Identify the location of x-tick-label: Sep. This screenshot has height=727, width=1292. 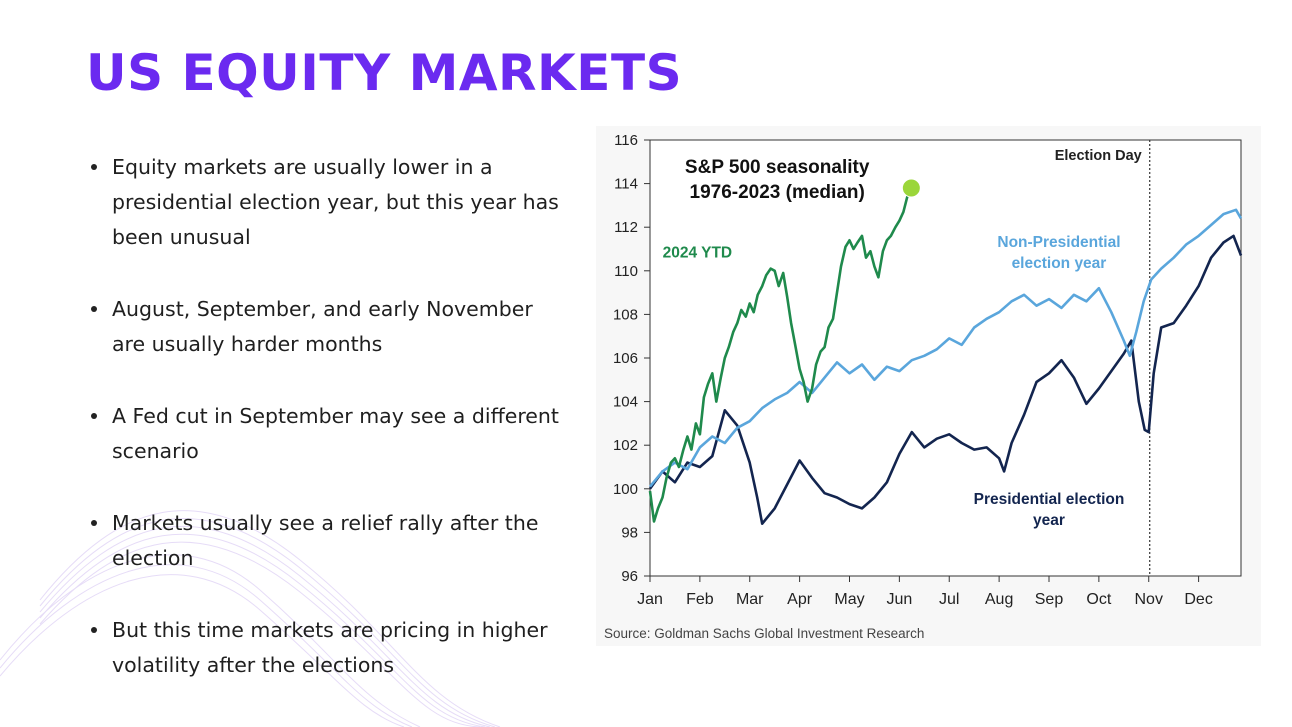
(1049, 599).